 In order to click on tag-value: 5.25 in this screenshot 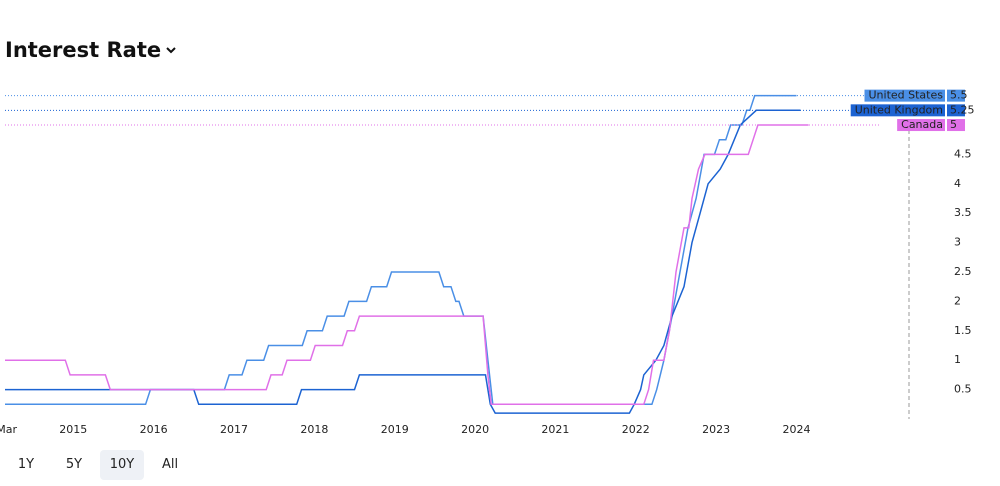, I will do `click(962, 109)`.